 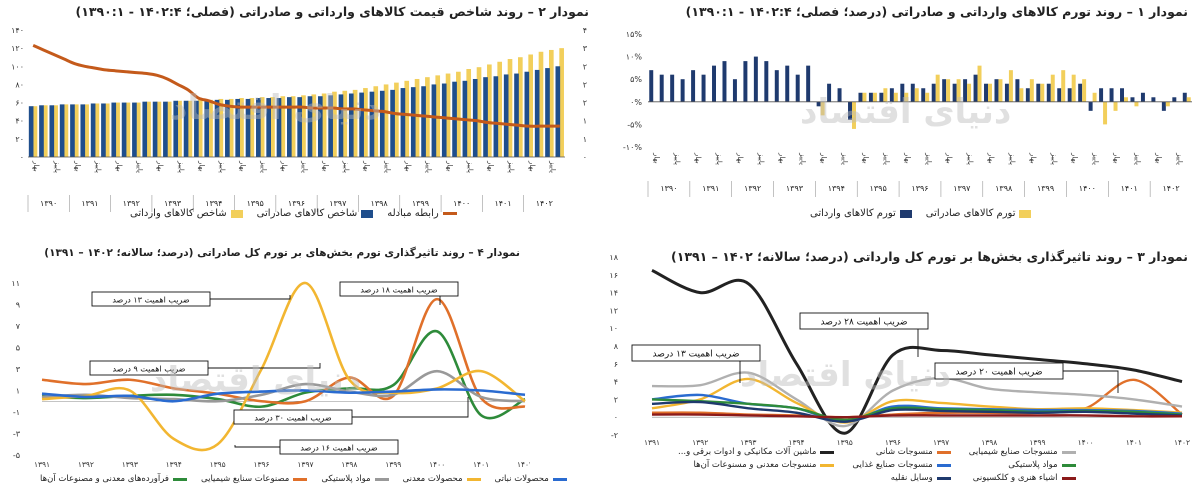 I want to click on legend-label: شاخص کالاهای وارداتی, so click(x=178, y=213).